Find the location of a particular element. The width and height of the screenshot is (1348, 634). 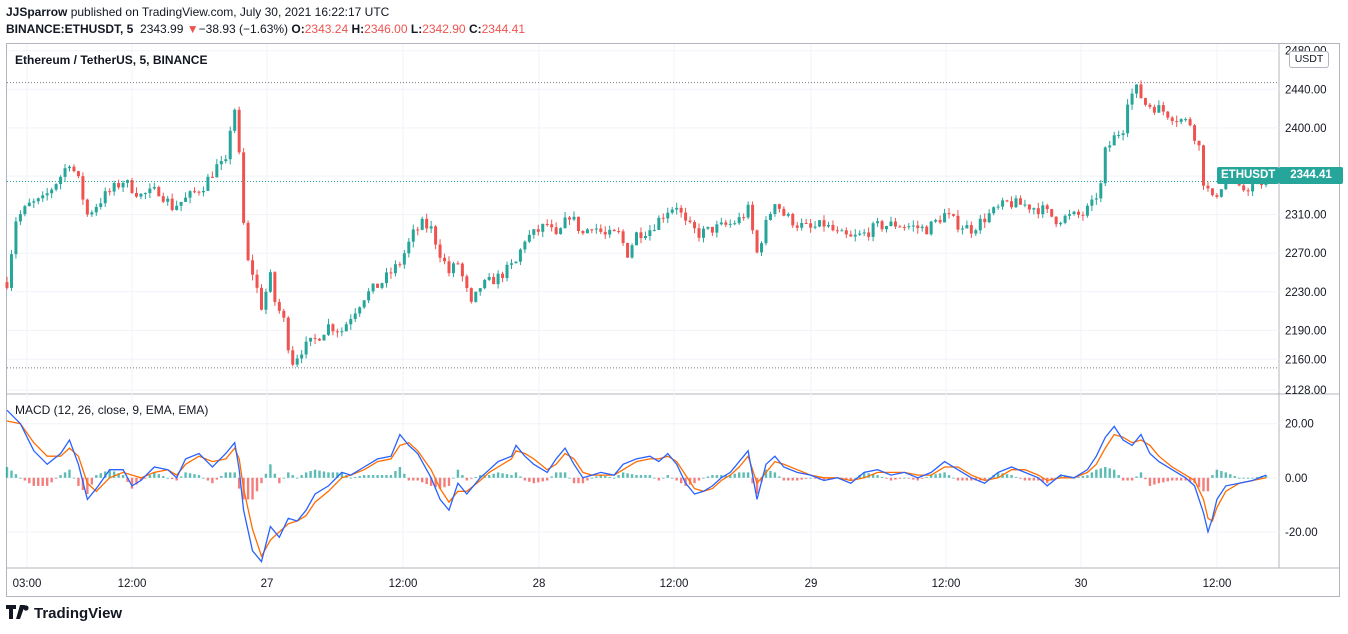

macd-axis-label: 20.00 is located at coordinates (1299, 425).